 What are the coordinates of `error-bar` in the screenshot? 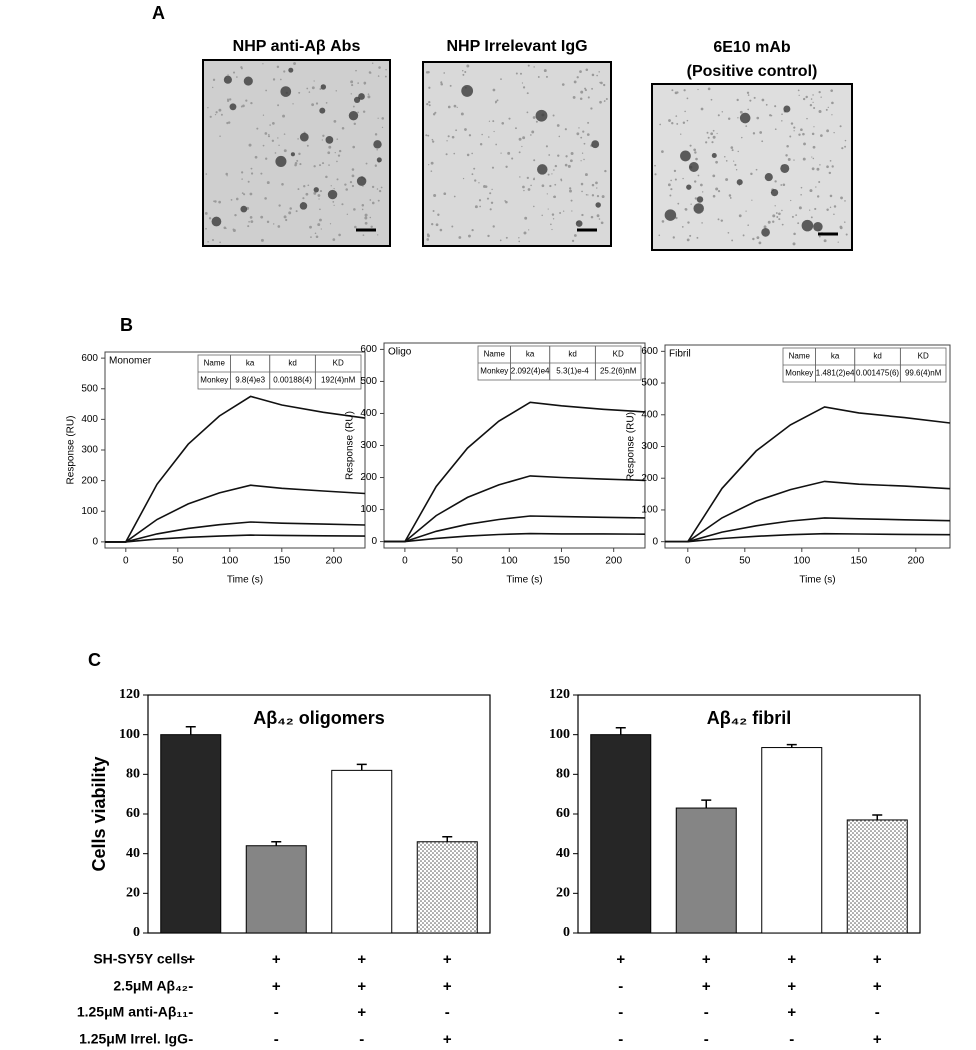 It's located at (276, 843).